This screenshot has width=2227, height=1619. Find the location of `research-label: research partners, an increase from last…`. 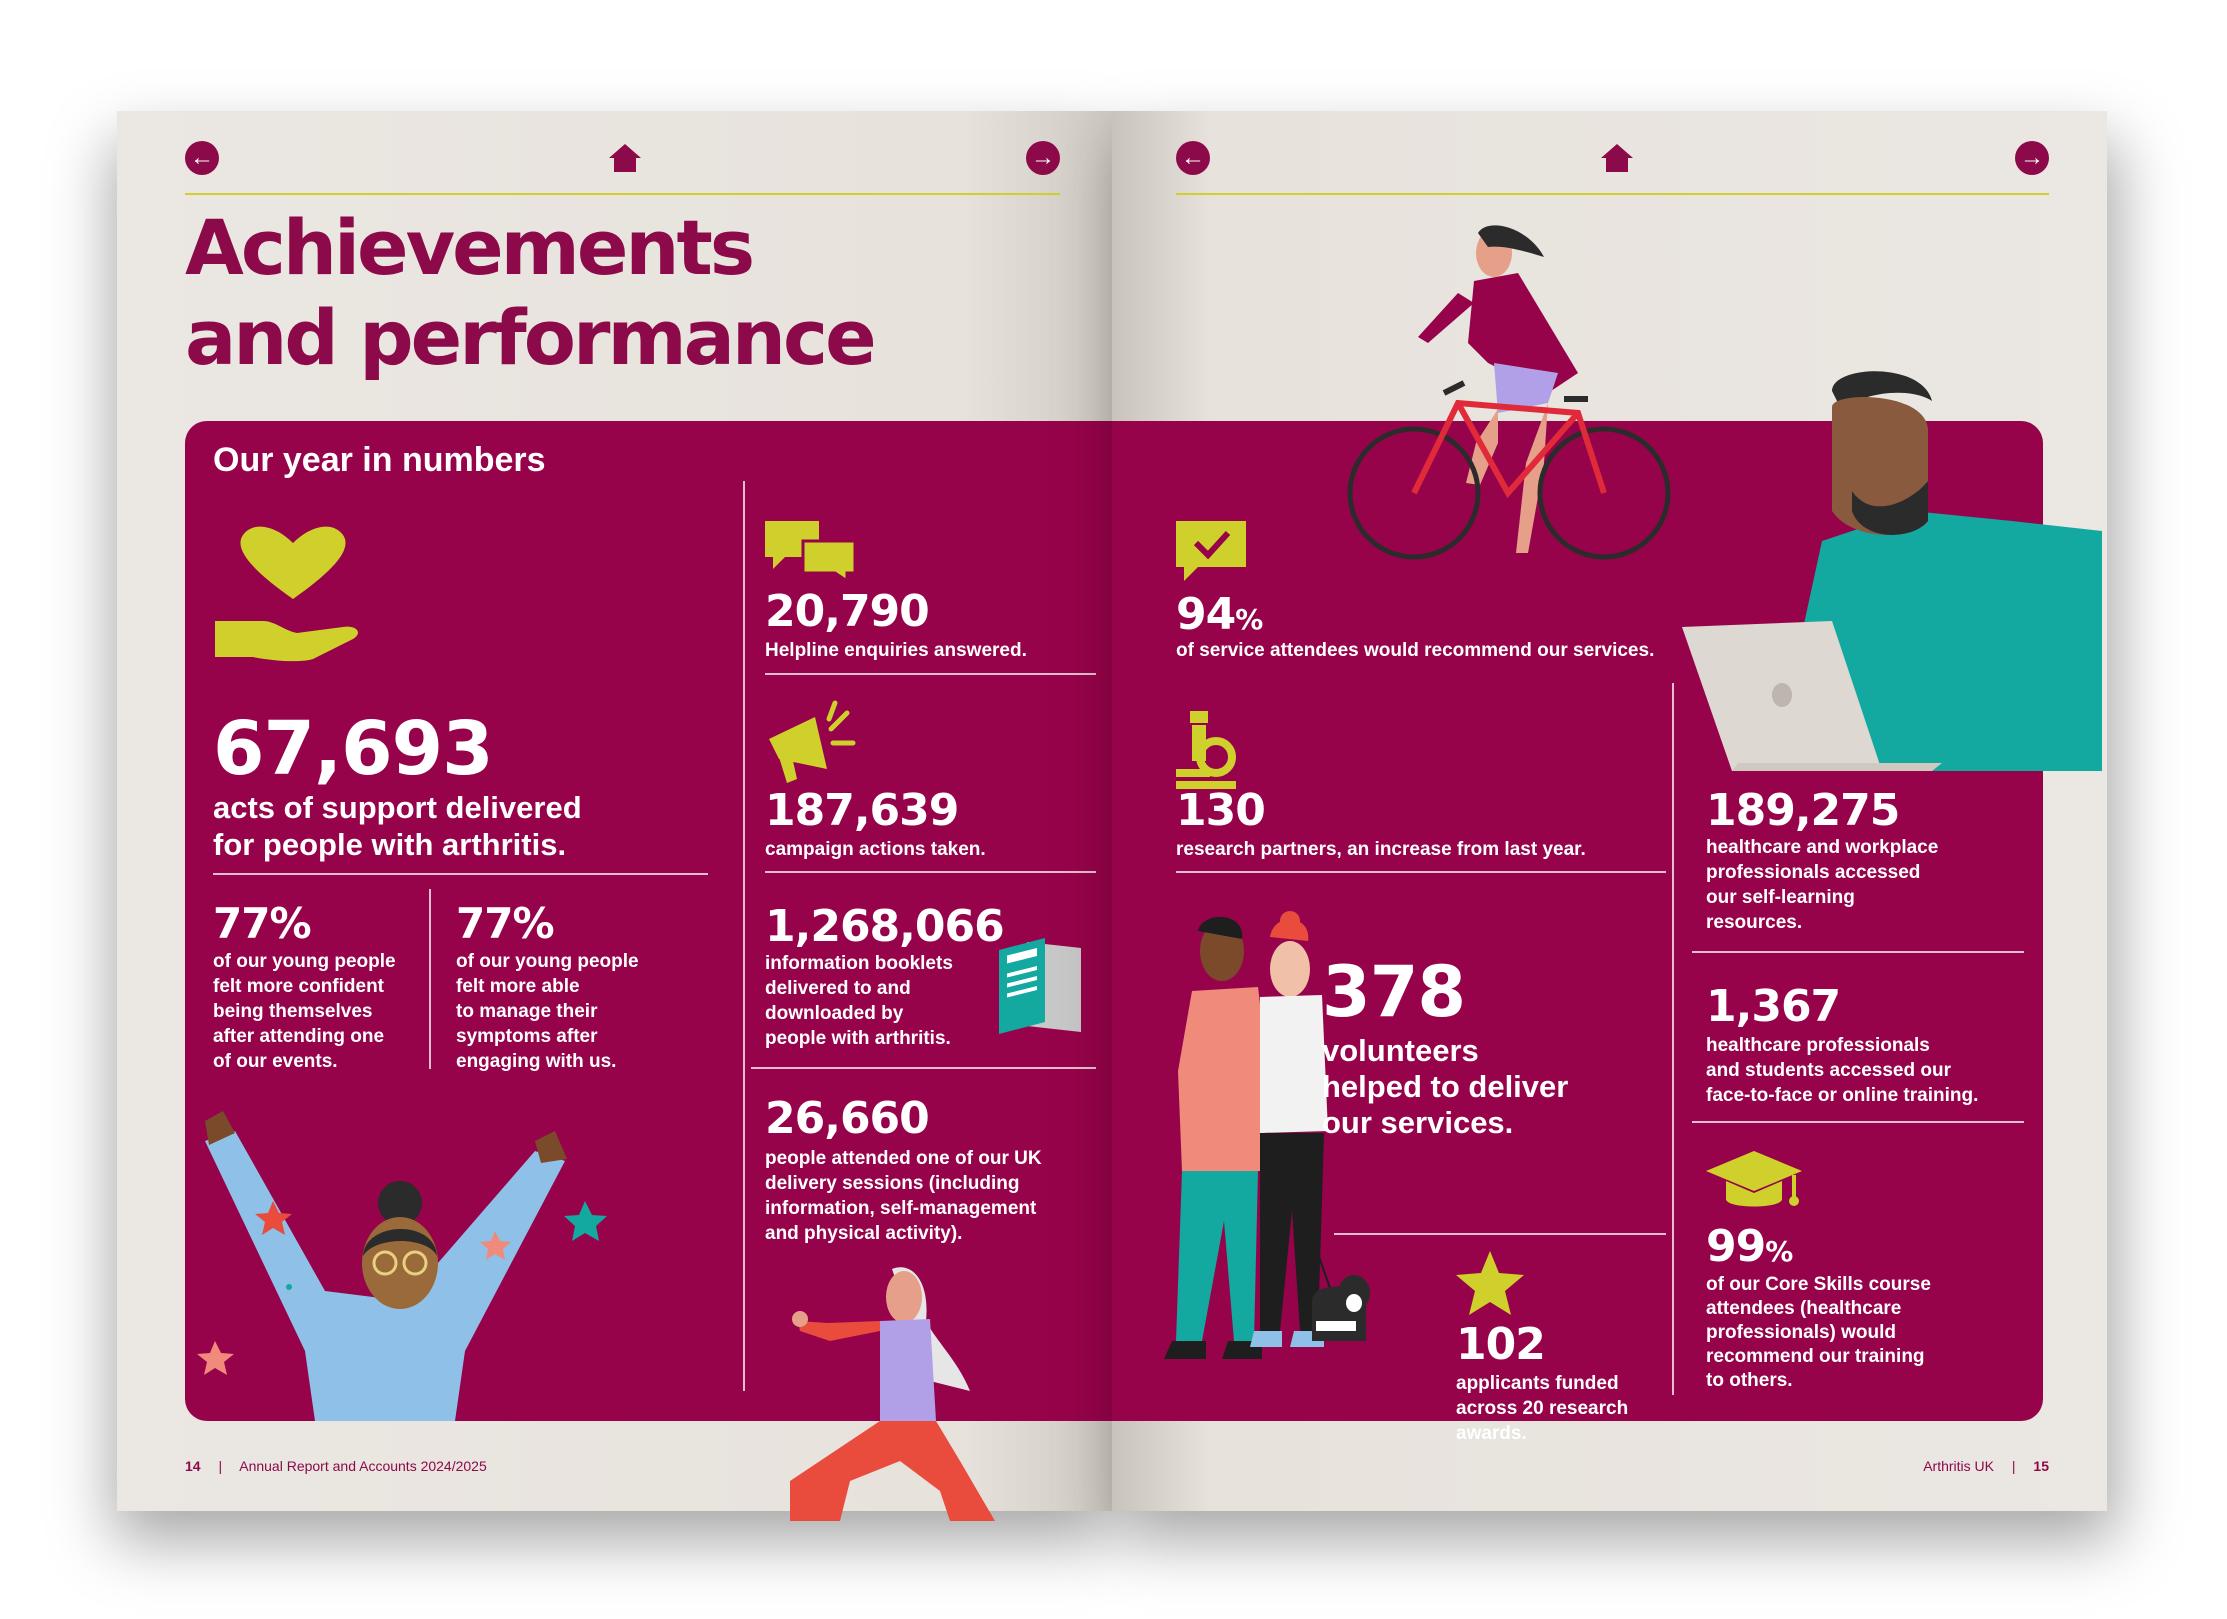

research-label: research partners, an increase from last… is located at coordinates (1381, 849).